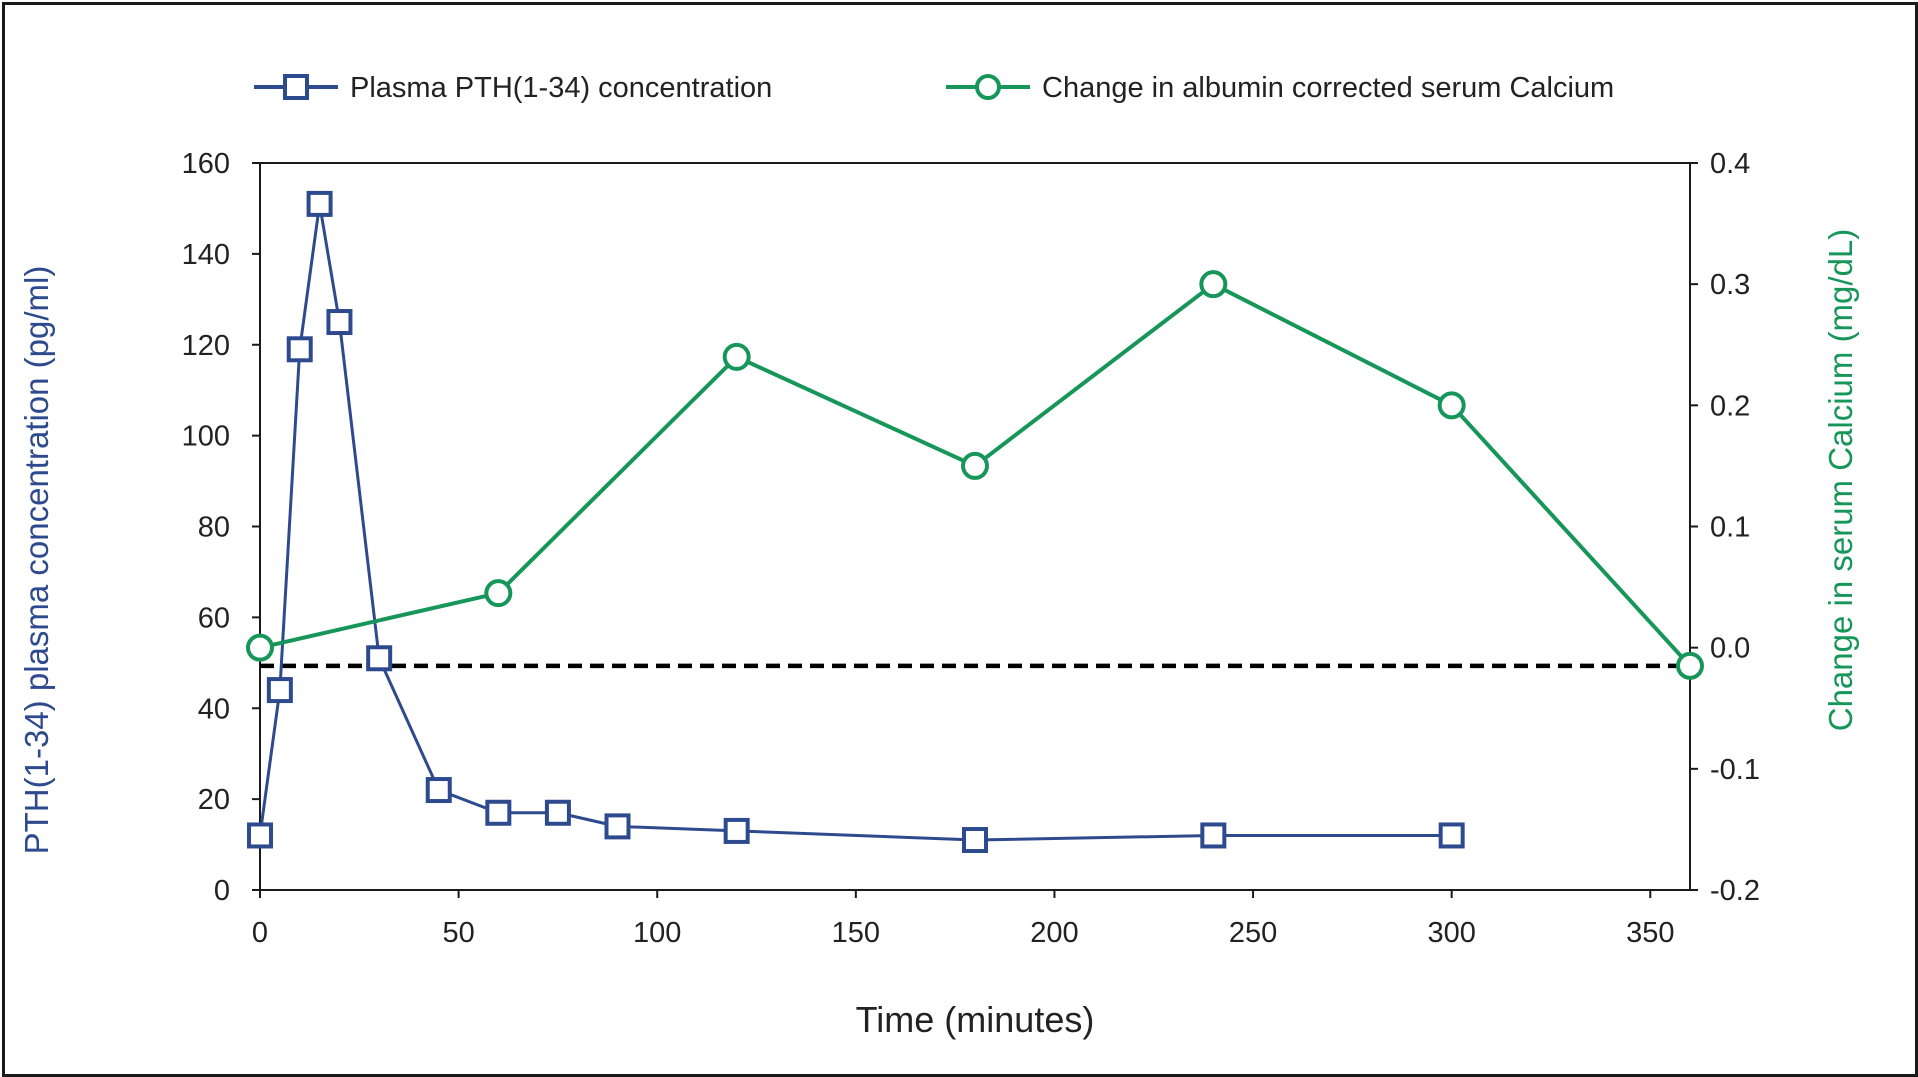 This screenshot has height=1077, width=1918. What do you see at coordinates (296, 87) in the screenshot?
I see `legend-swatch-pth-marker` at bounding box center [296, 87].